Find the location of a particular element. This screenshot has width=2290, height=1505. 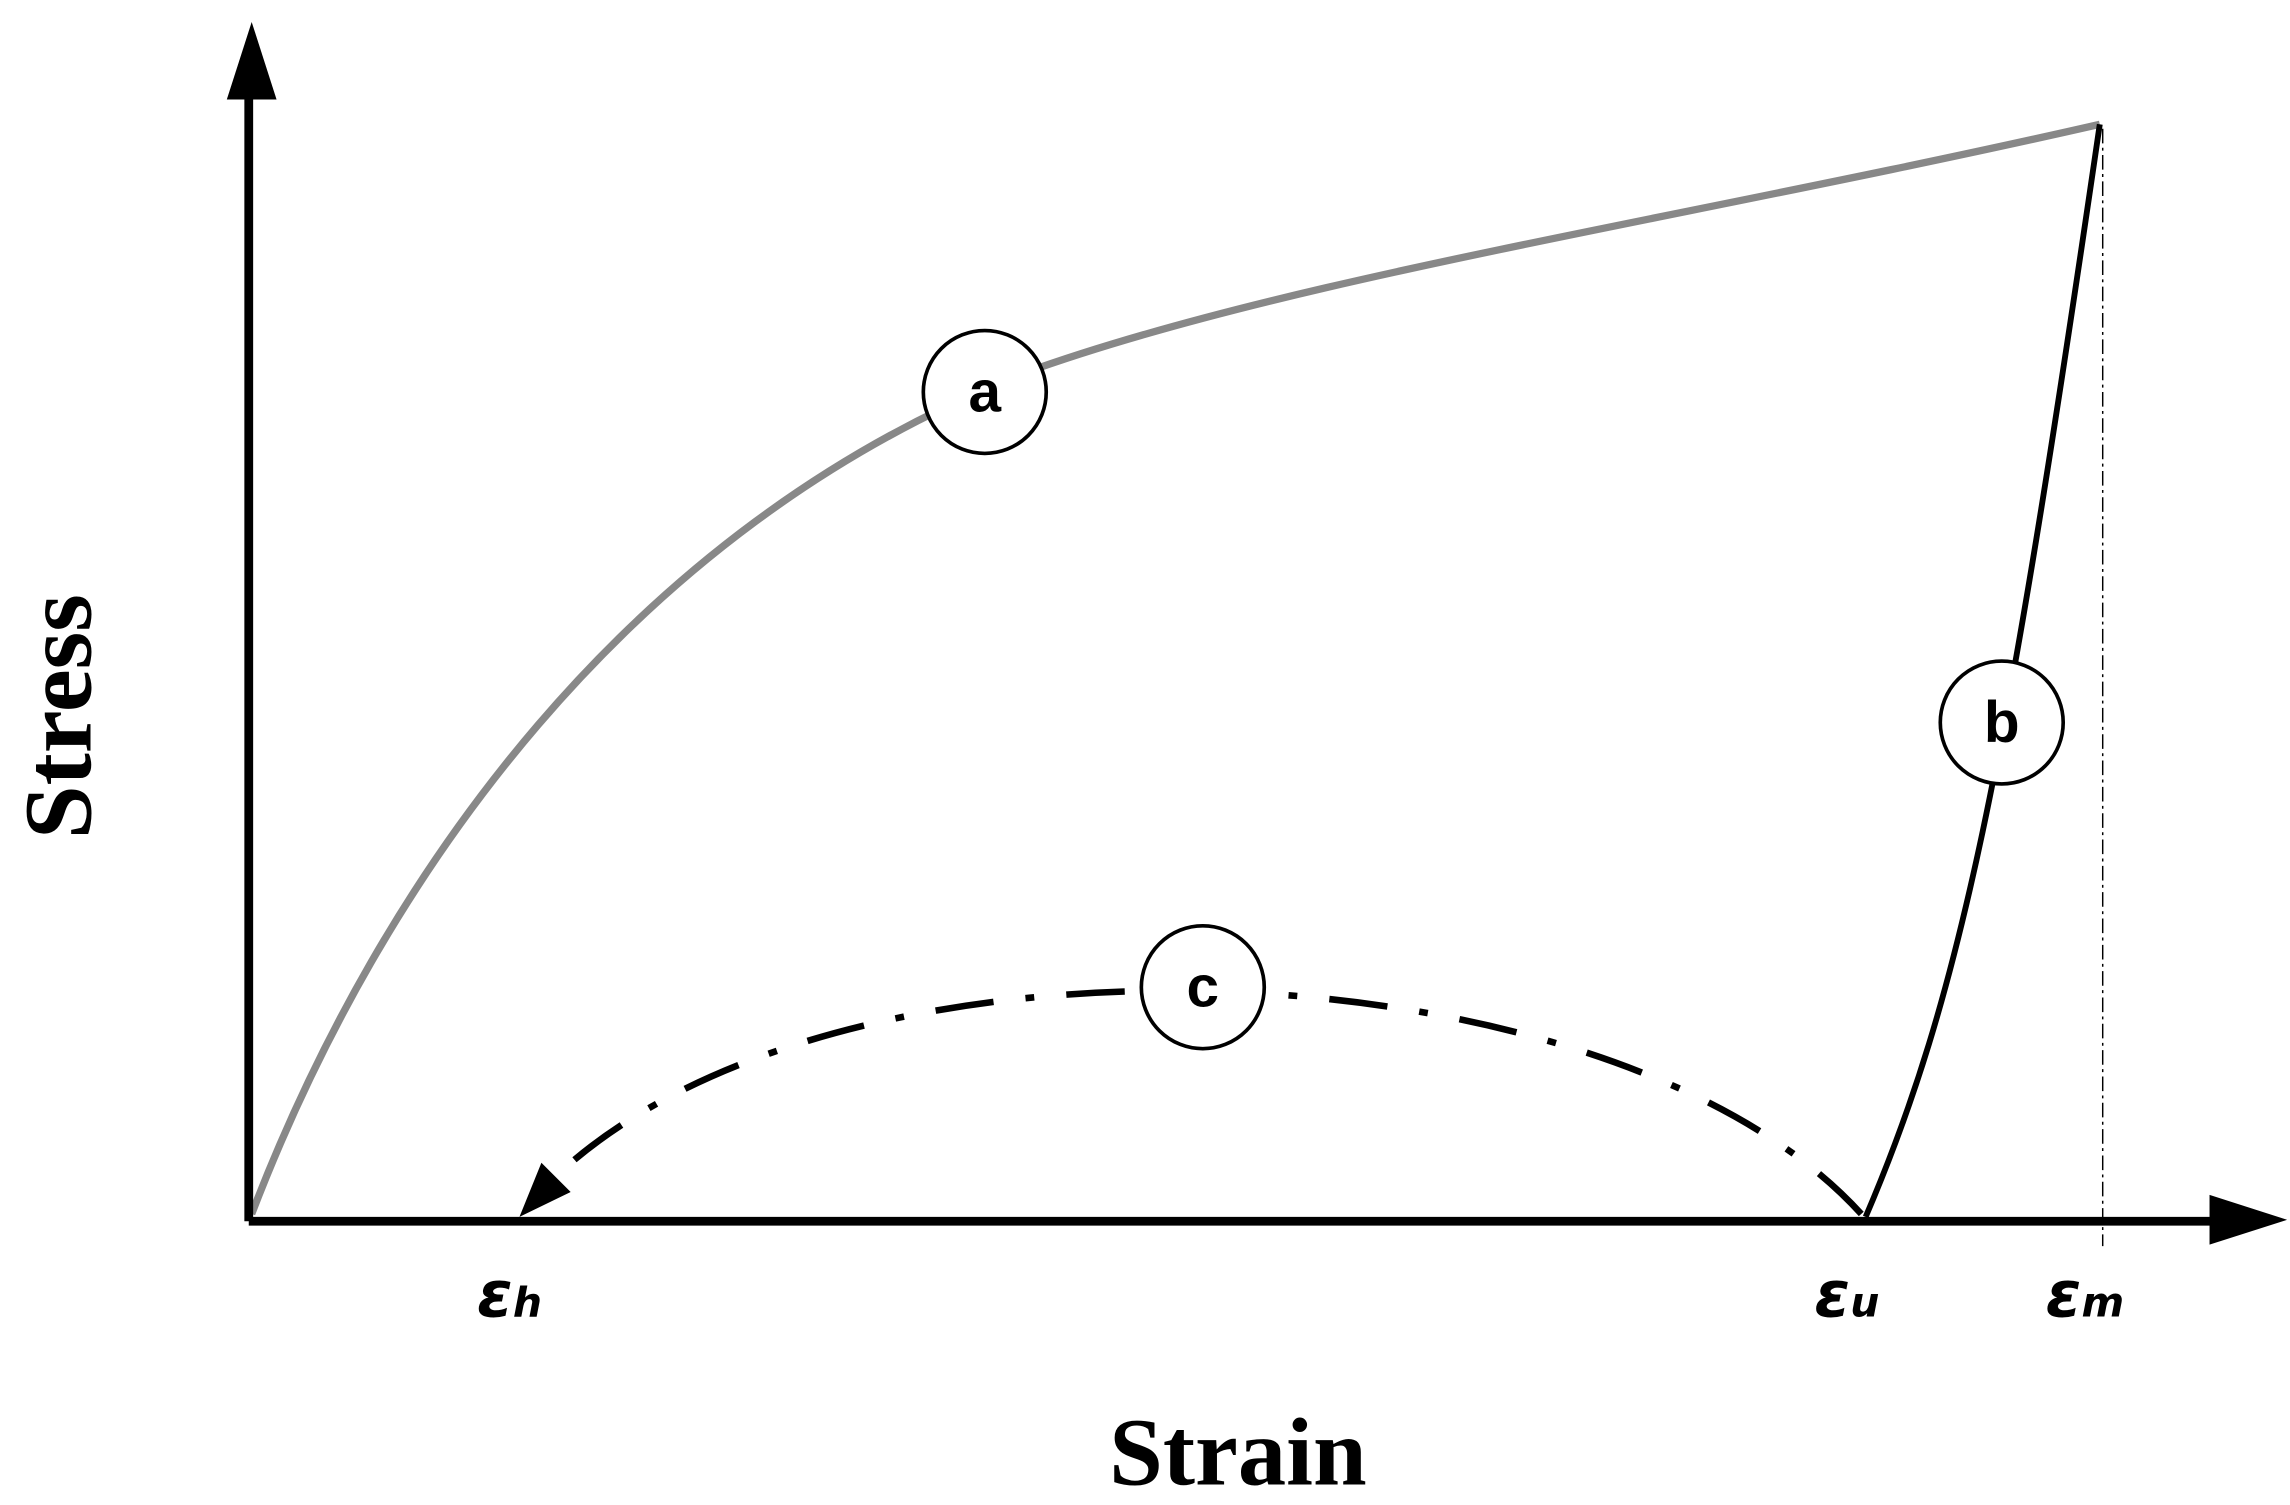

curve-label: a is located at coordinates (984, 391).